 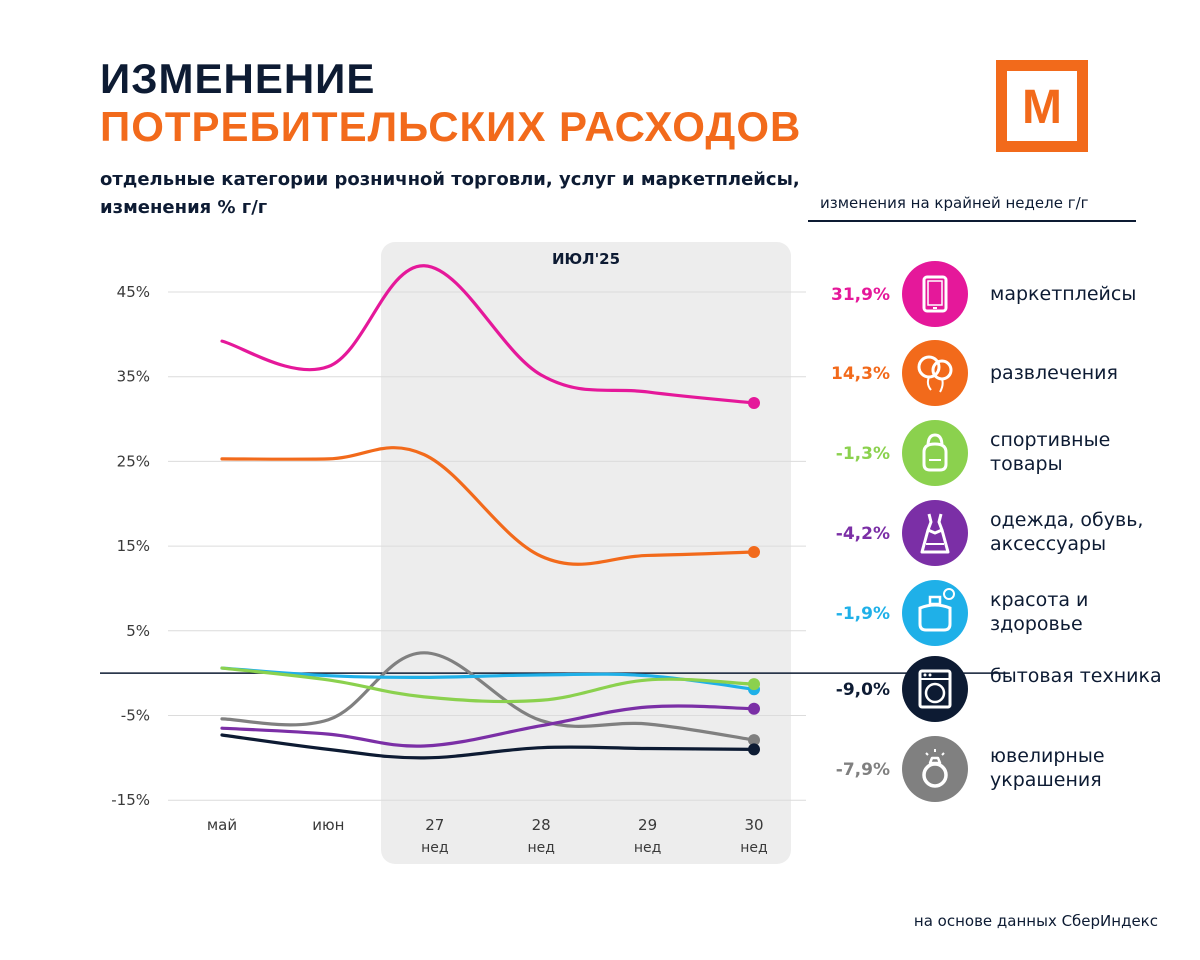 I want to click on x-tick-label: июн, so click(x=328, y=825).